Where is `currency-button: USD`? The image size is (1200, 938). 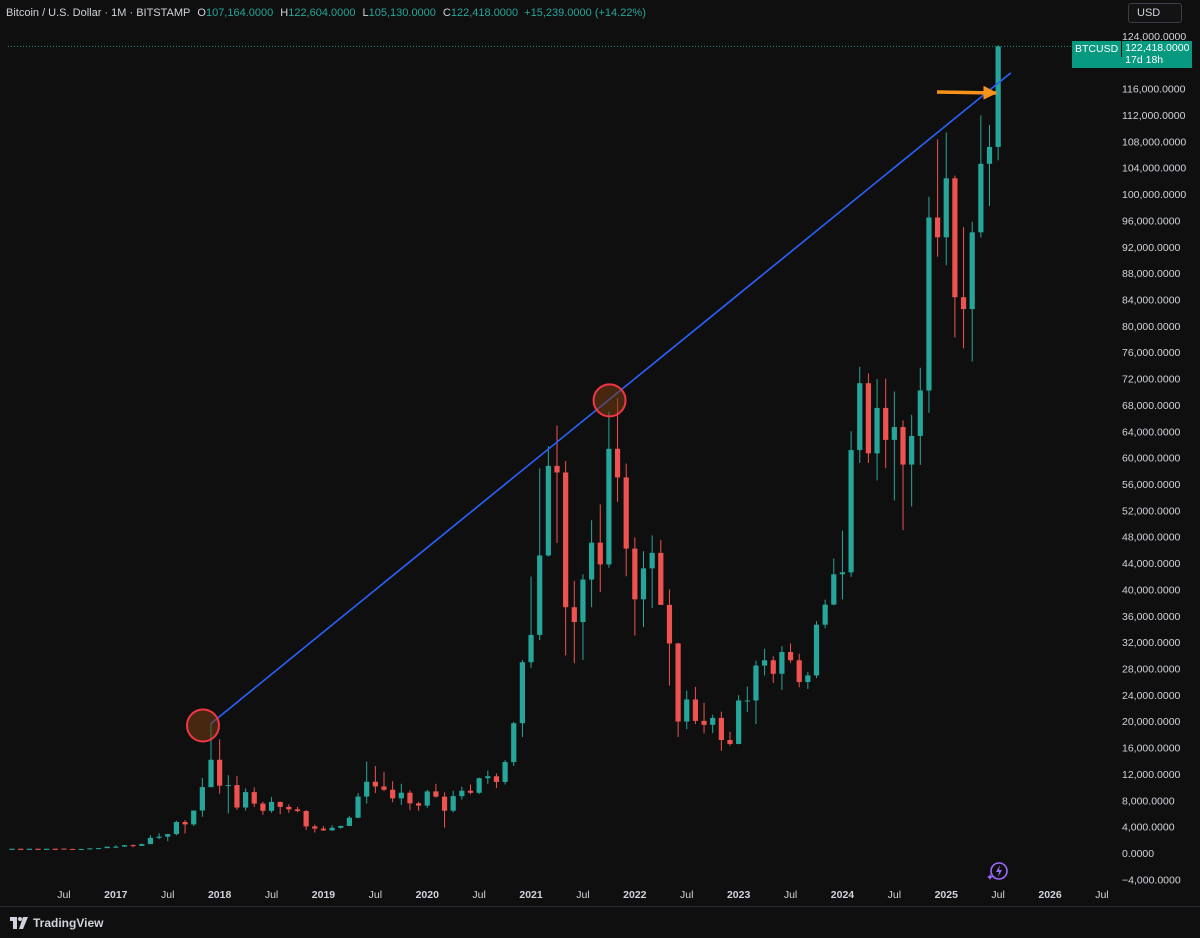
currency-button: USD is located at coordinates (1155, 13).